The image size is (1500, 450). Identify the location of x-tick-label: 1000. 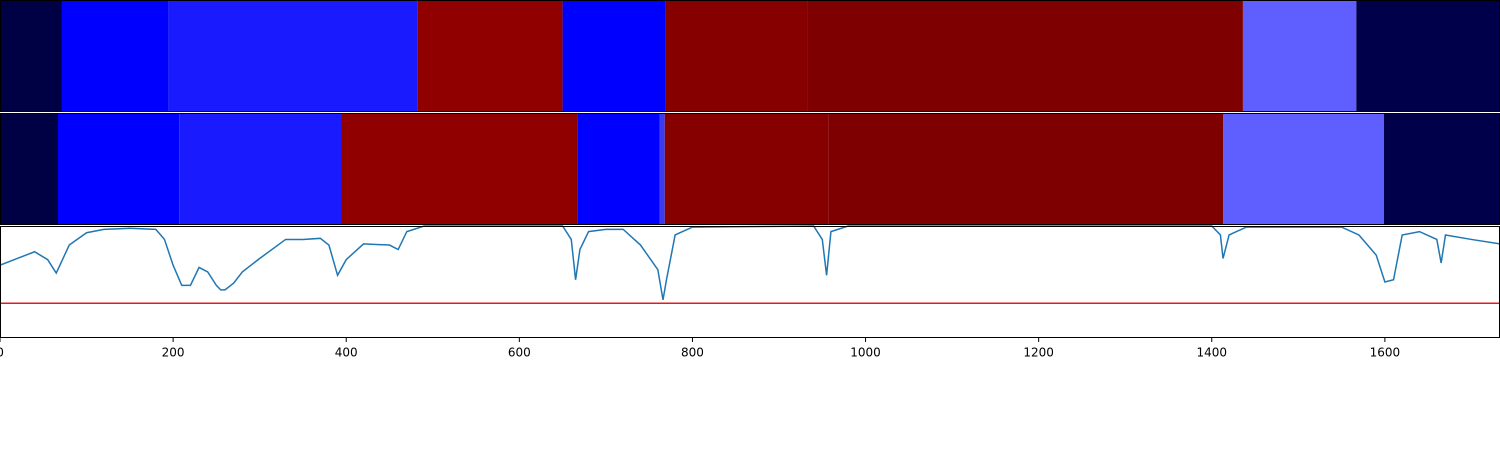
(865, 353).